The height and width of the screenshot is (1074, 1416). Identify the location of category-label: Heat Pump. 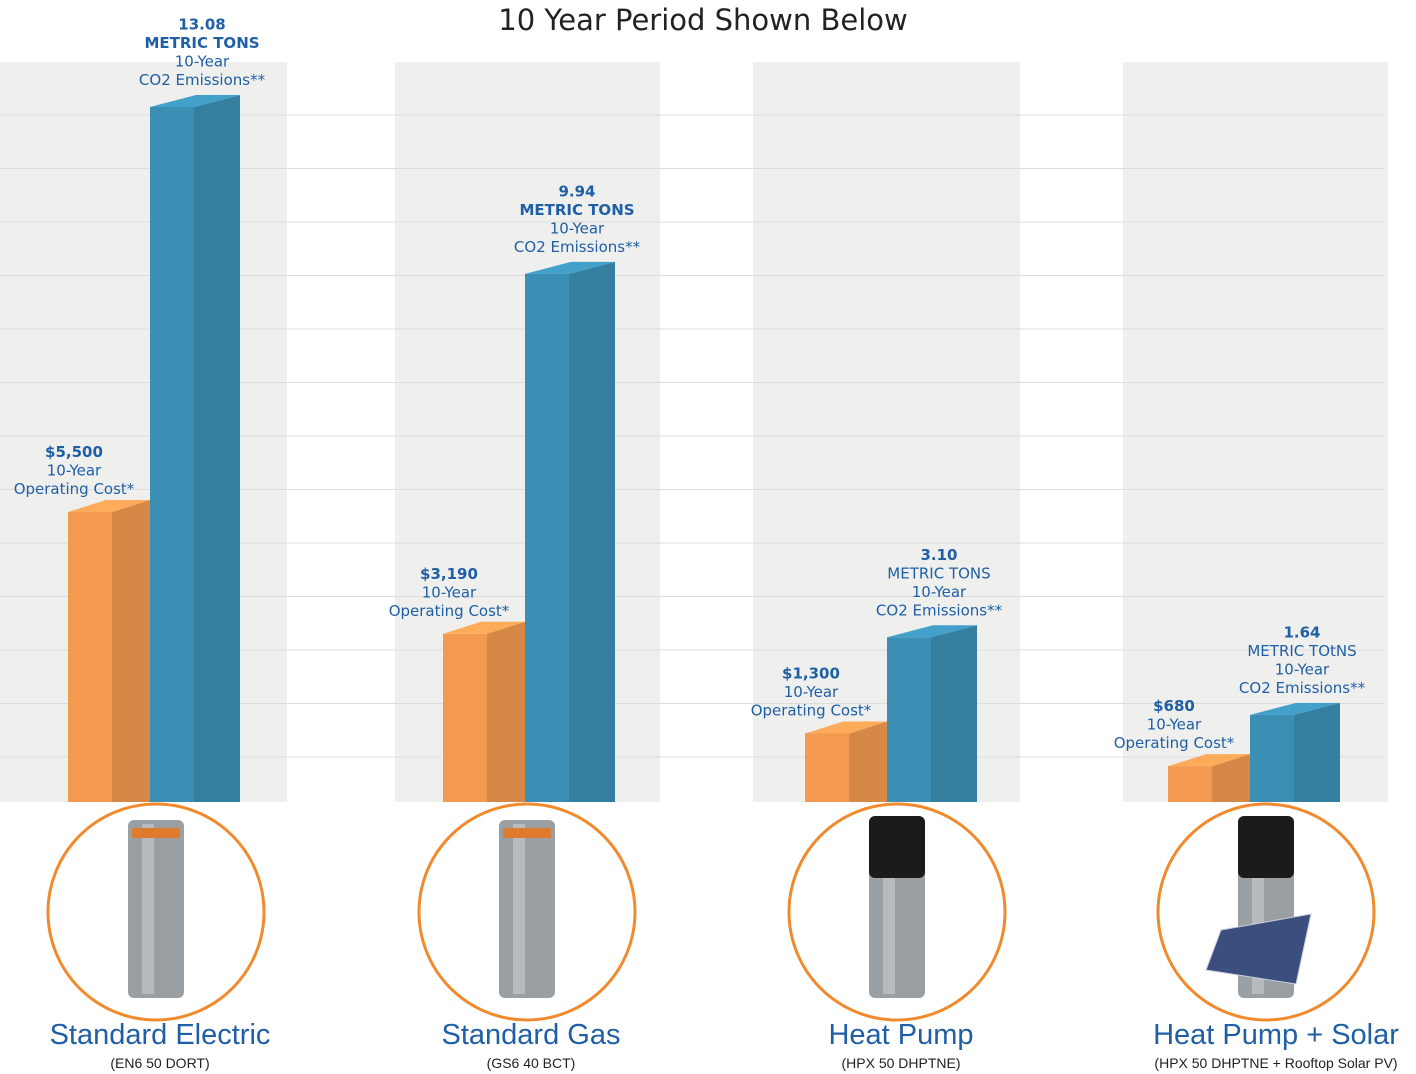
(900, 1035).